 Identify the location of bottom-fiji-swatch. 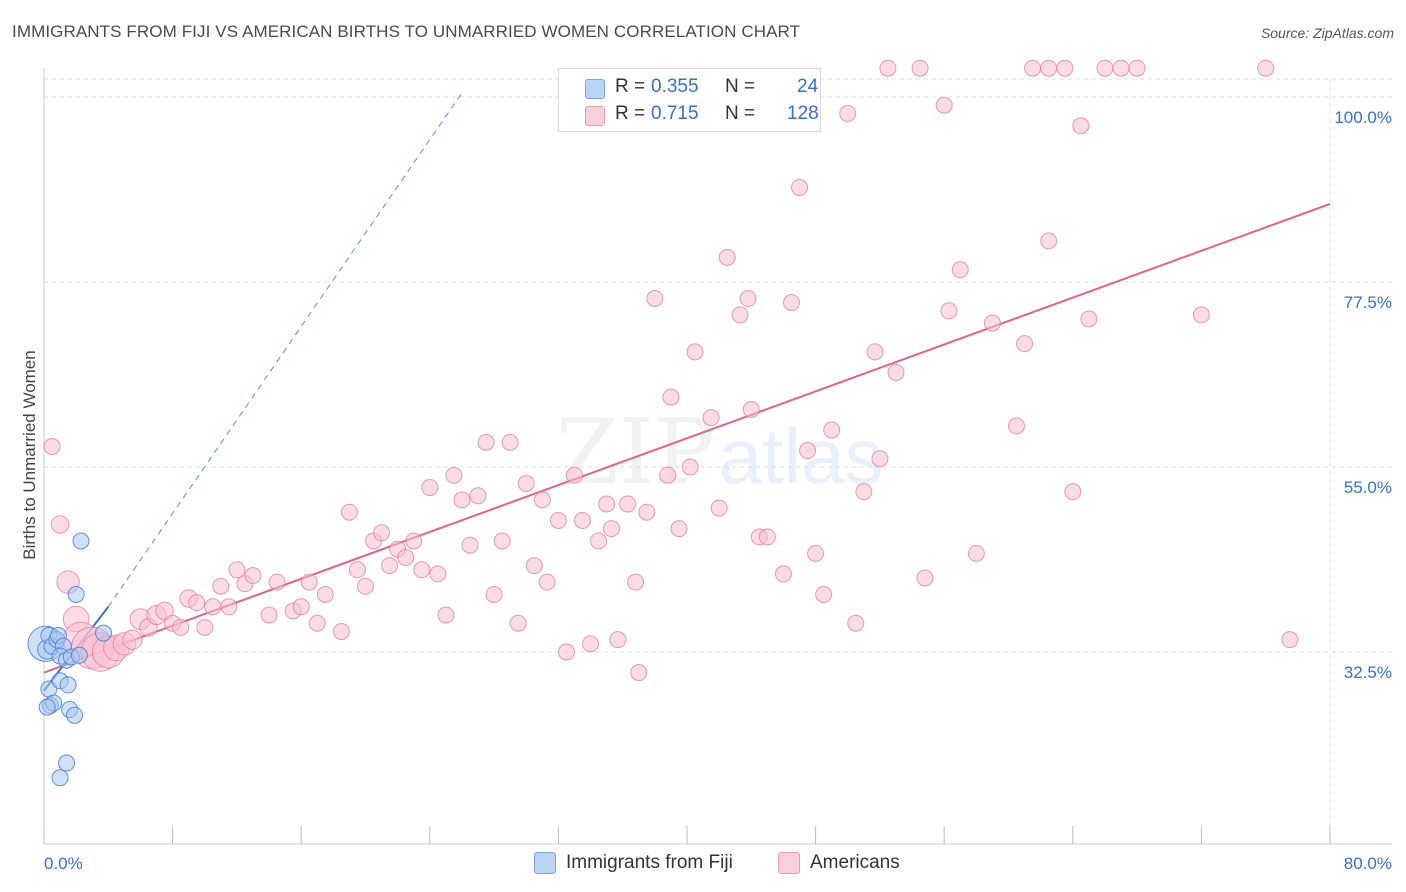
(545, 863).